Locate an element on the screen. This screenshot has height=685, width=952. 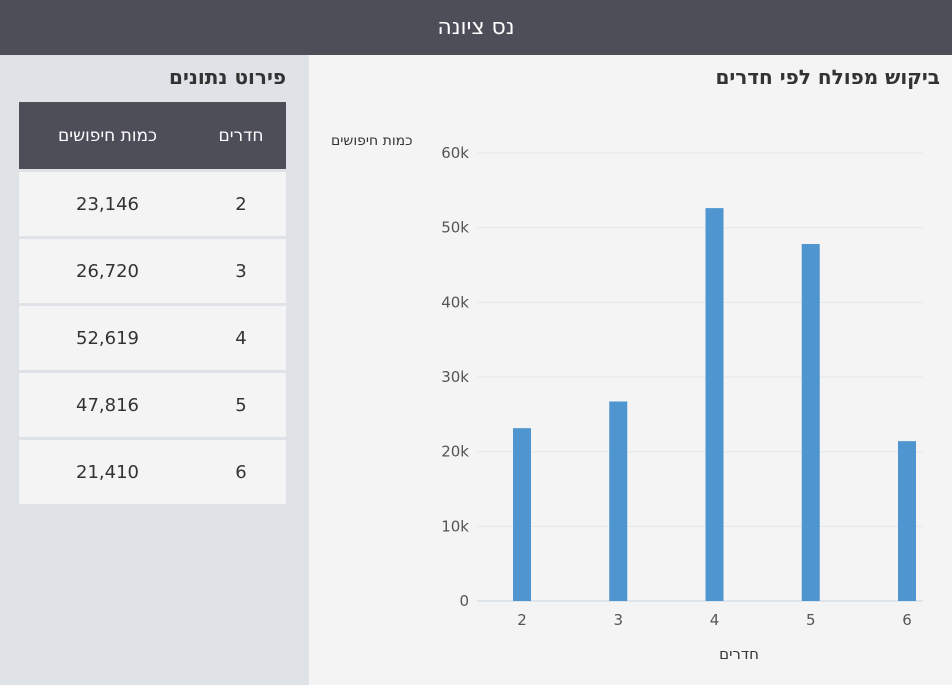
table-row: 5 47,816 is located at coordinates (152, 405).